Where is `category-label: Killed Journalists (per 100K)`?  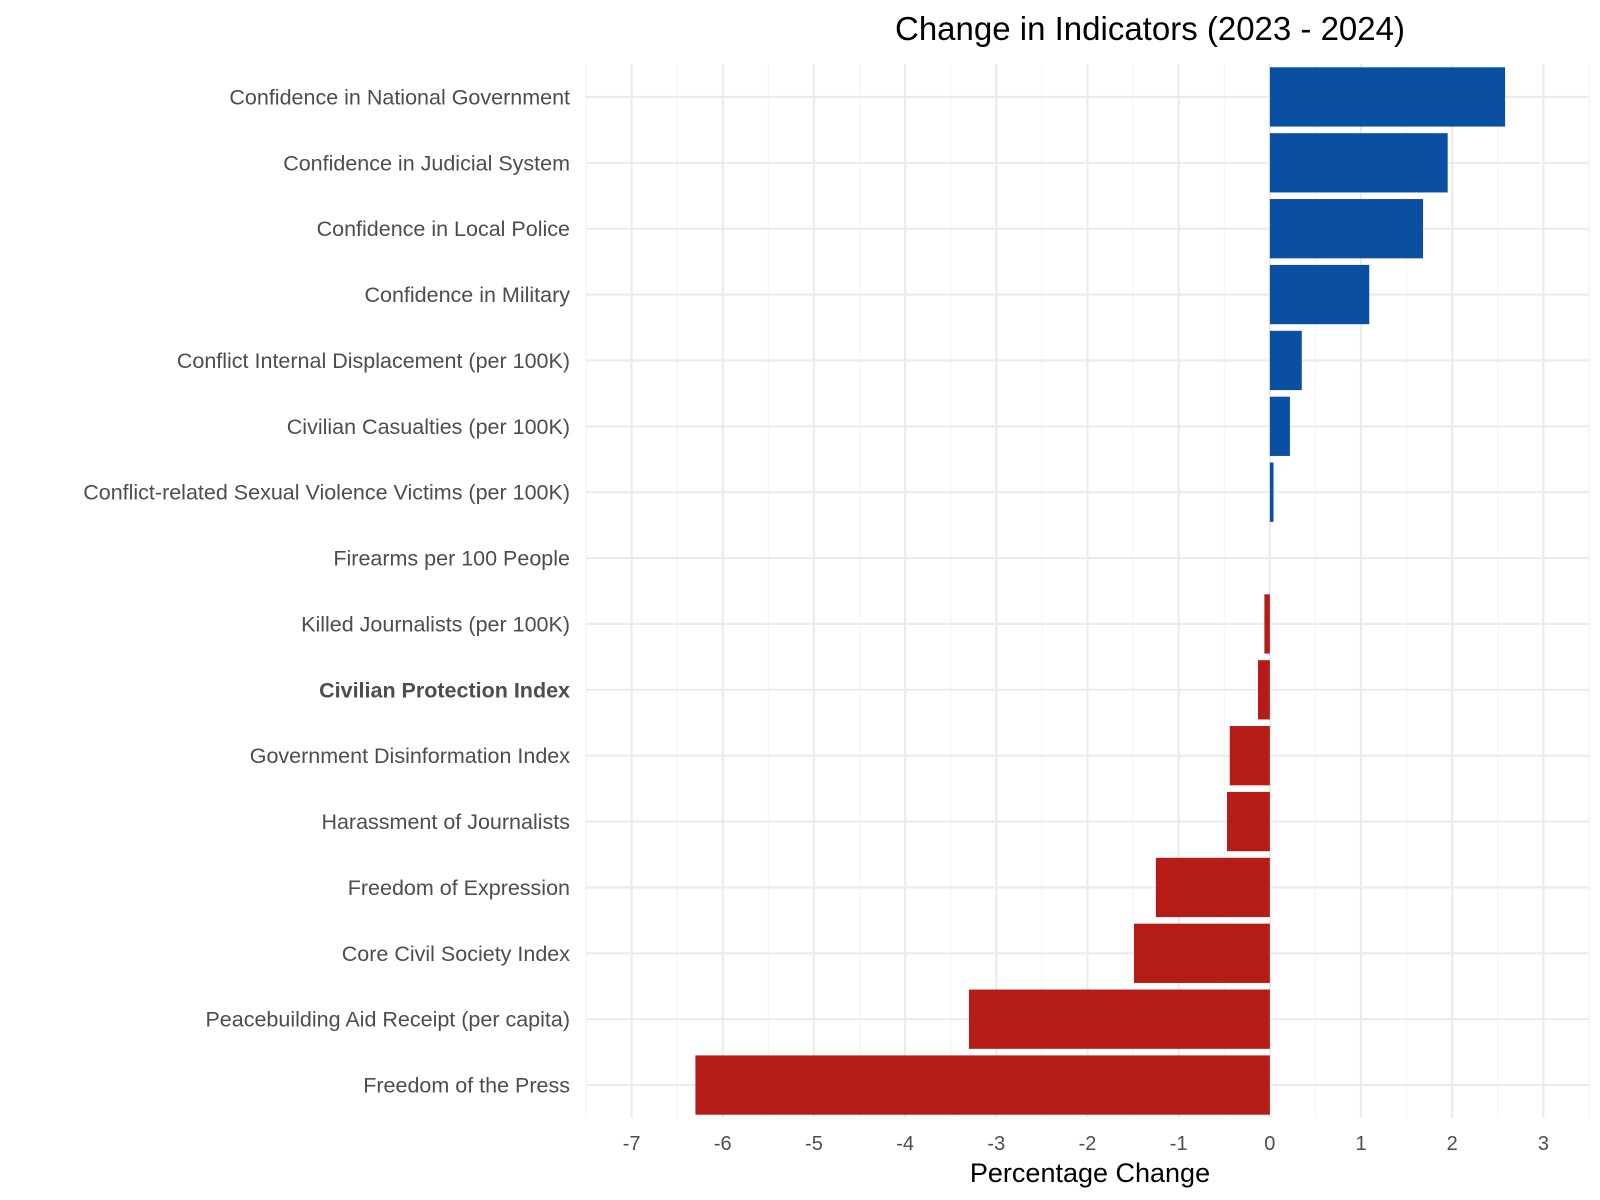
category-label: Killed Journalists (per 100K) is located at coordinates (435, 624).